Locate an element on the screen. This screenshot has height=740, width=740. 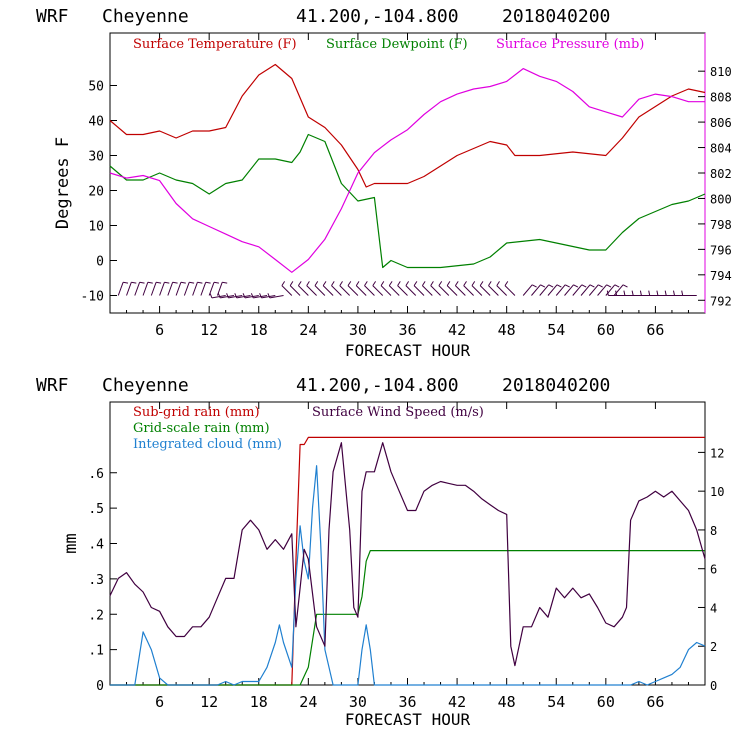
panel1-y2-tick-label: 806 is located at coordinates (721, 123).